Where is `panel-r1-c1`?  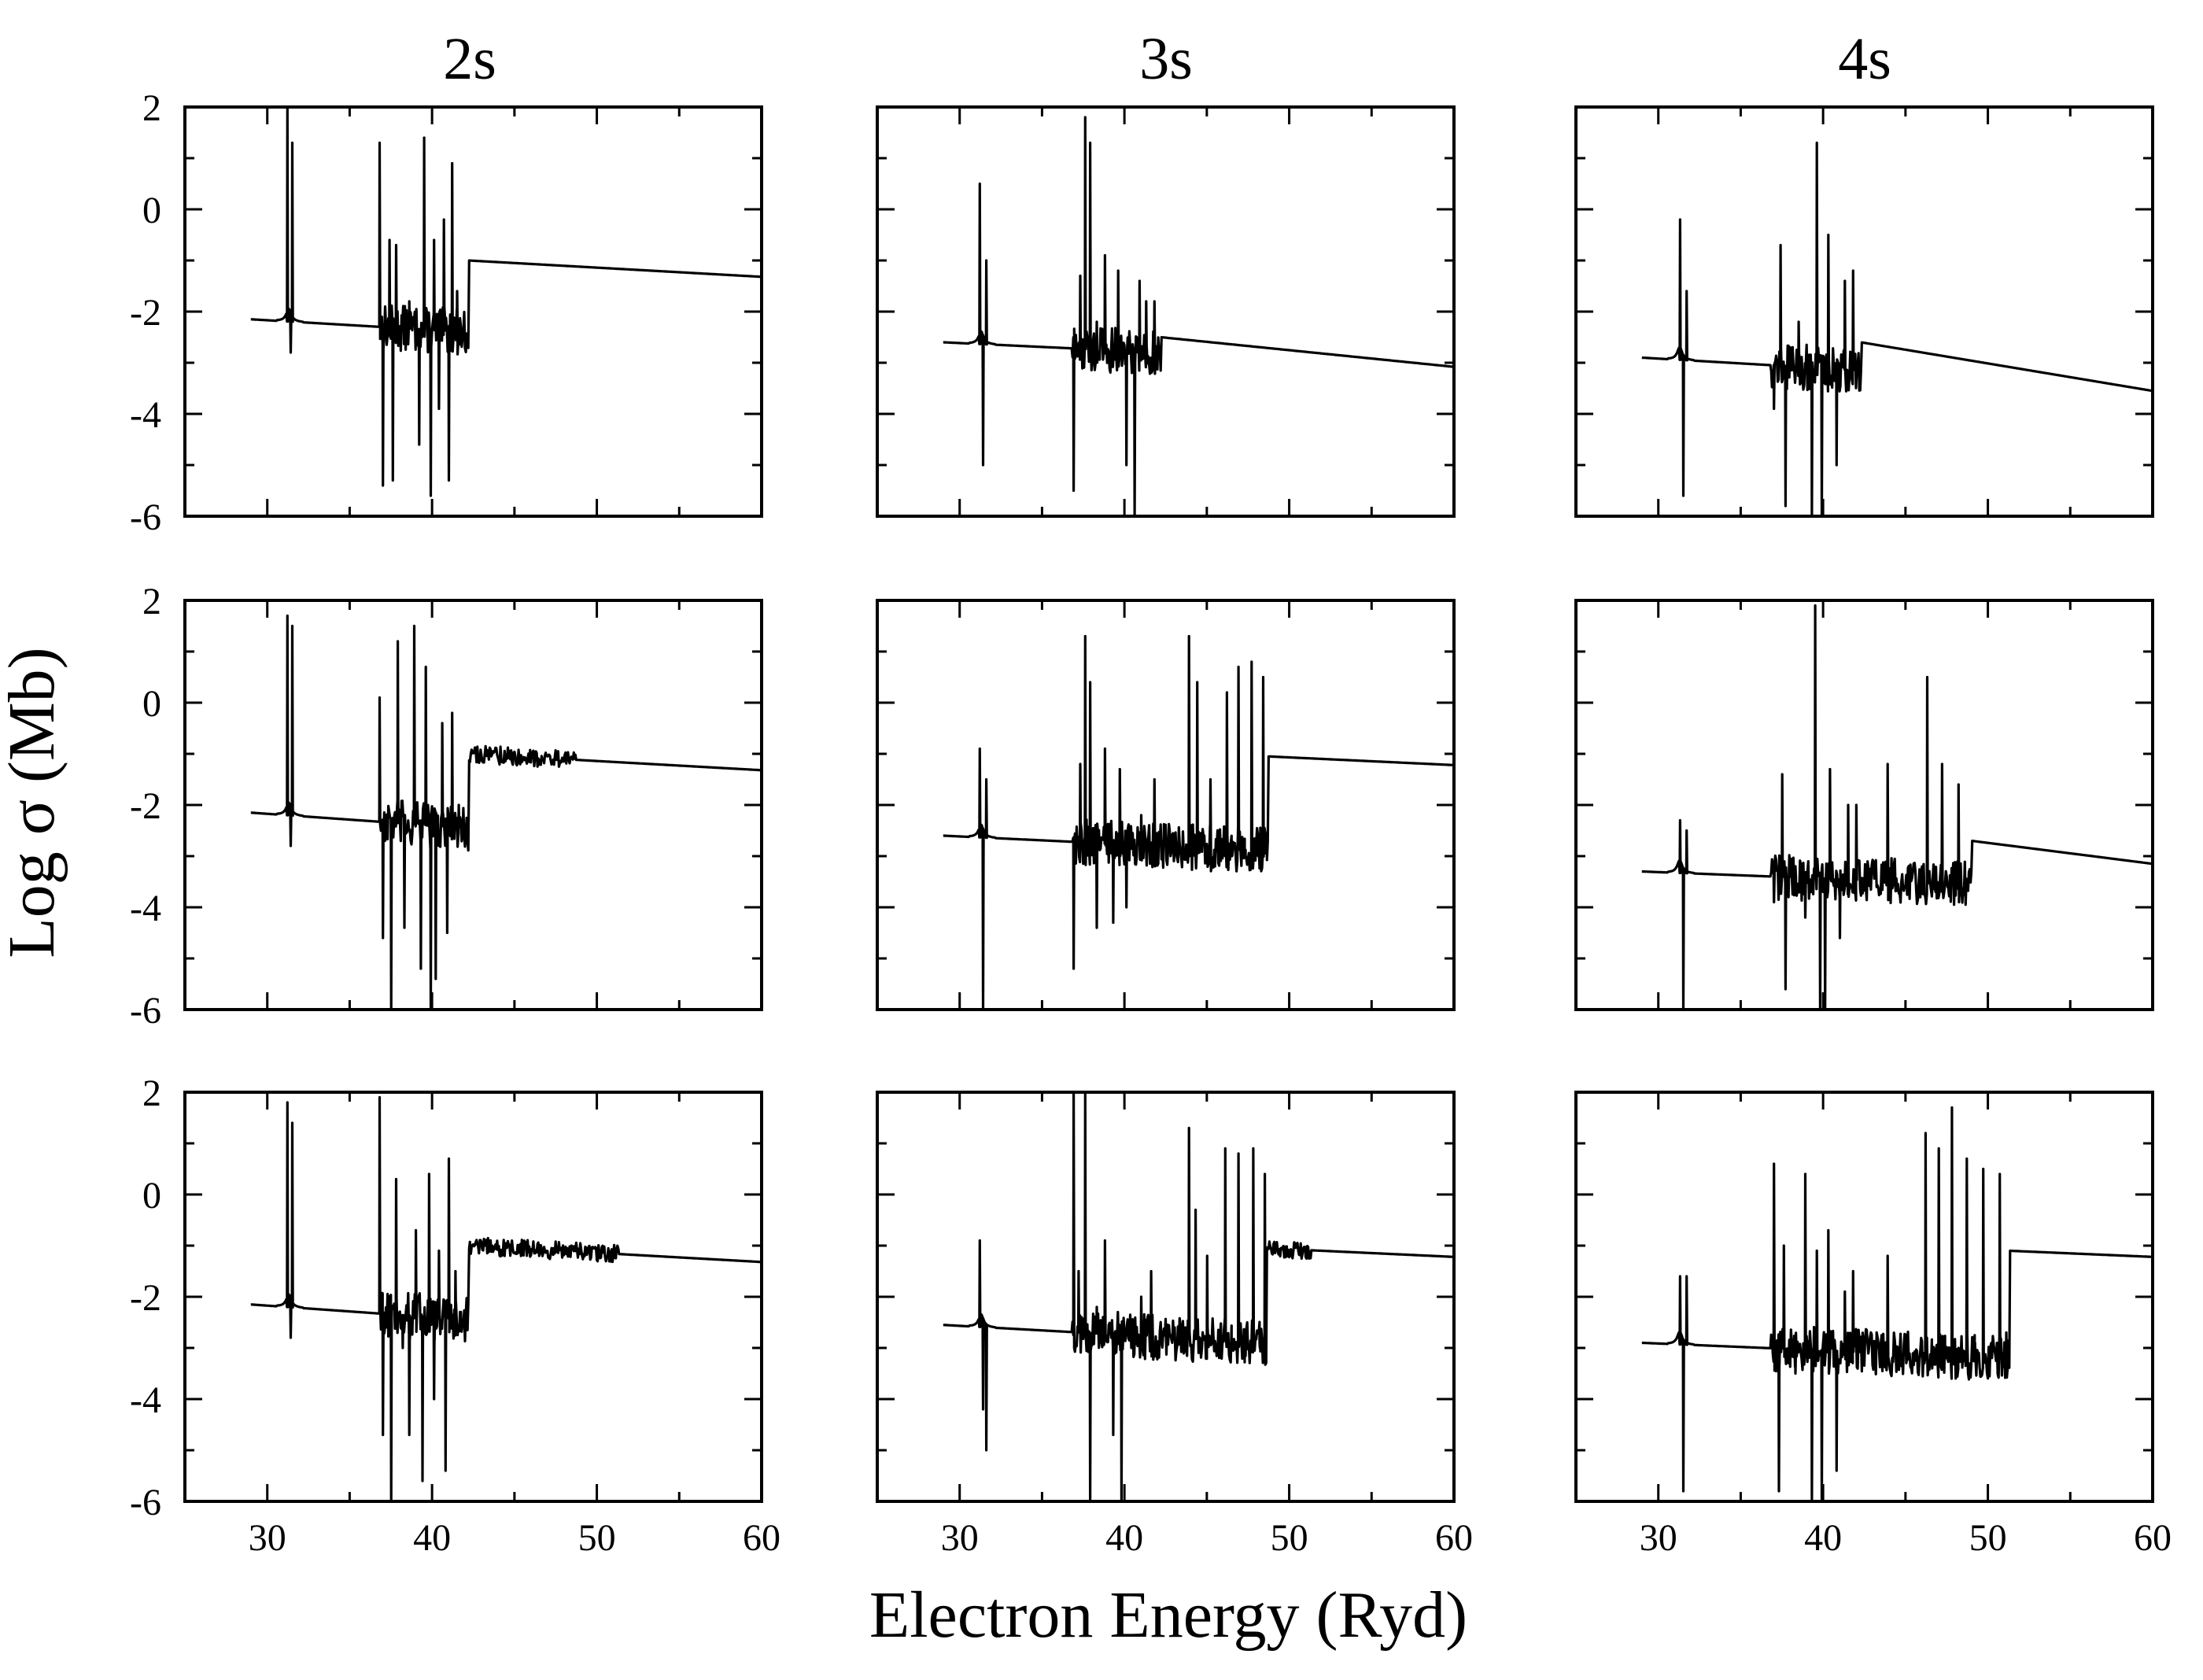
panel-r1-c1 is located at coordinates (1166, 805).